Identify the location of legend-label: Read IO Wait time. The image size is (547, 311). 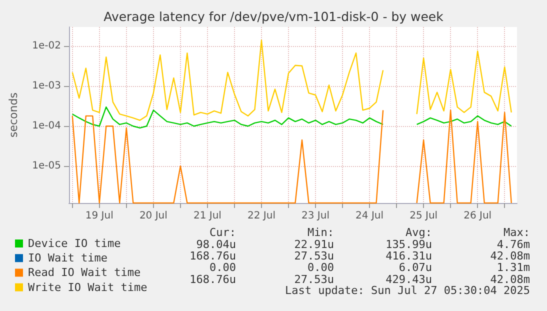
(84, 273).